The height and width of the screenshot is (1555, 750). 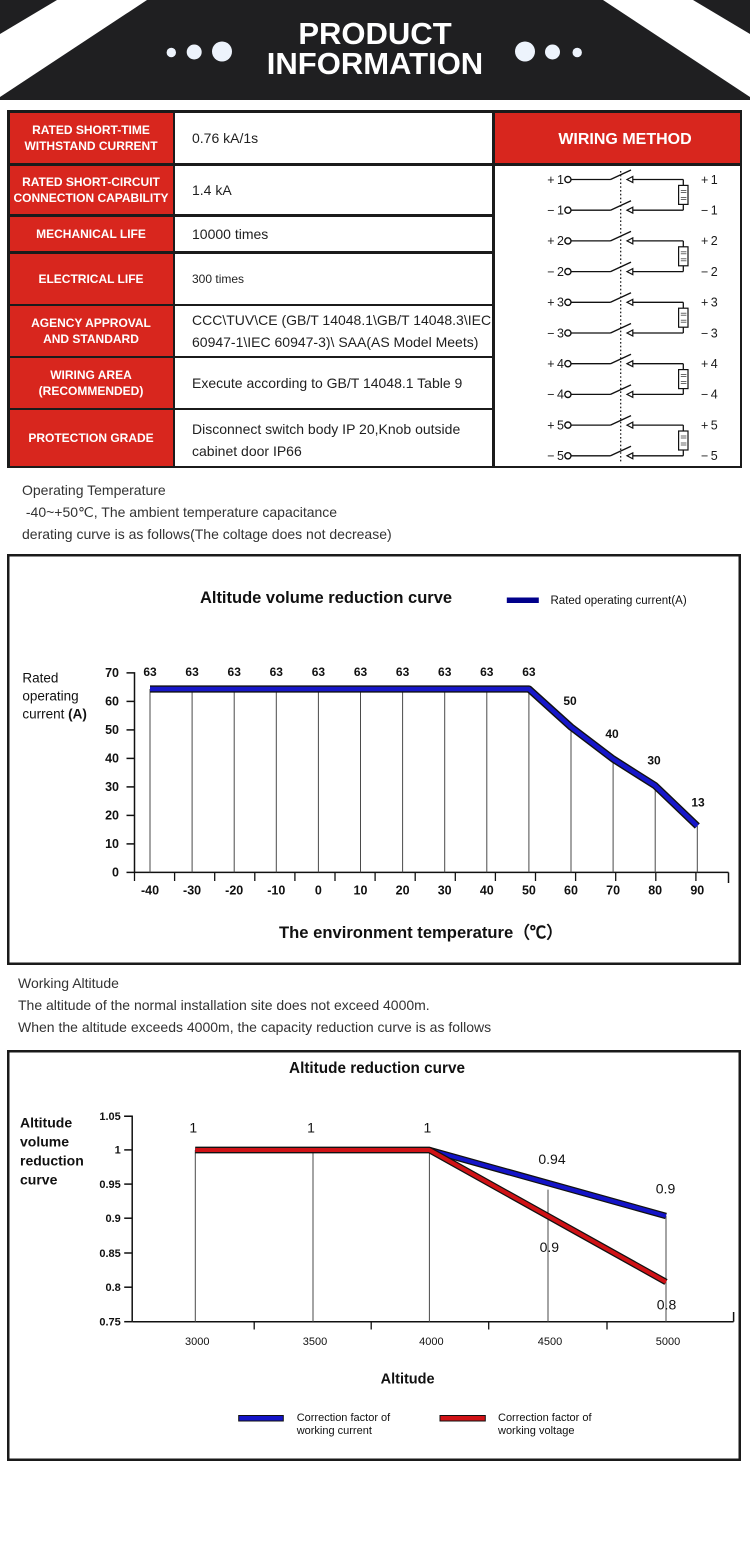 I want to click on svg-text: -40, so click(x=150, y=890).